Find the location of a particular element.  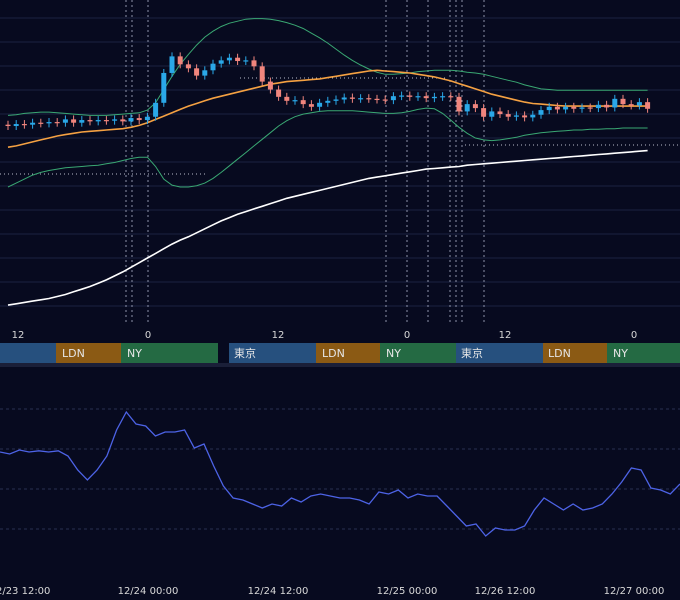

bottom-axis-tick: 12/25 00:00 is located at coordinates (407, 591).